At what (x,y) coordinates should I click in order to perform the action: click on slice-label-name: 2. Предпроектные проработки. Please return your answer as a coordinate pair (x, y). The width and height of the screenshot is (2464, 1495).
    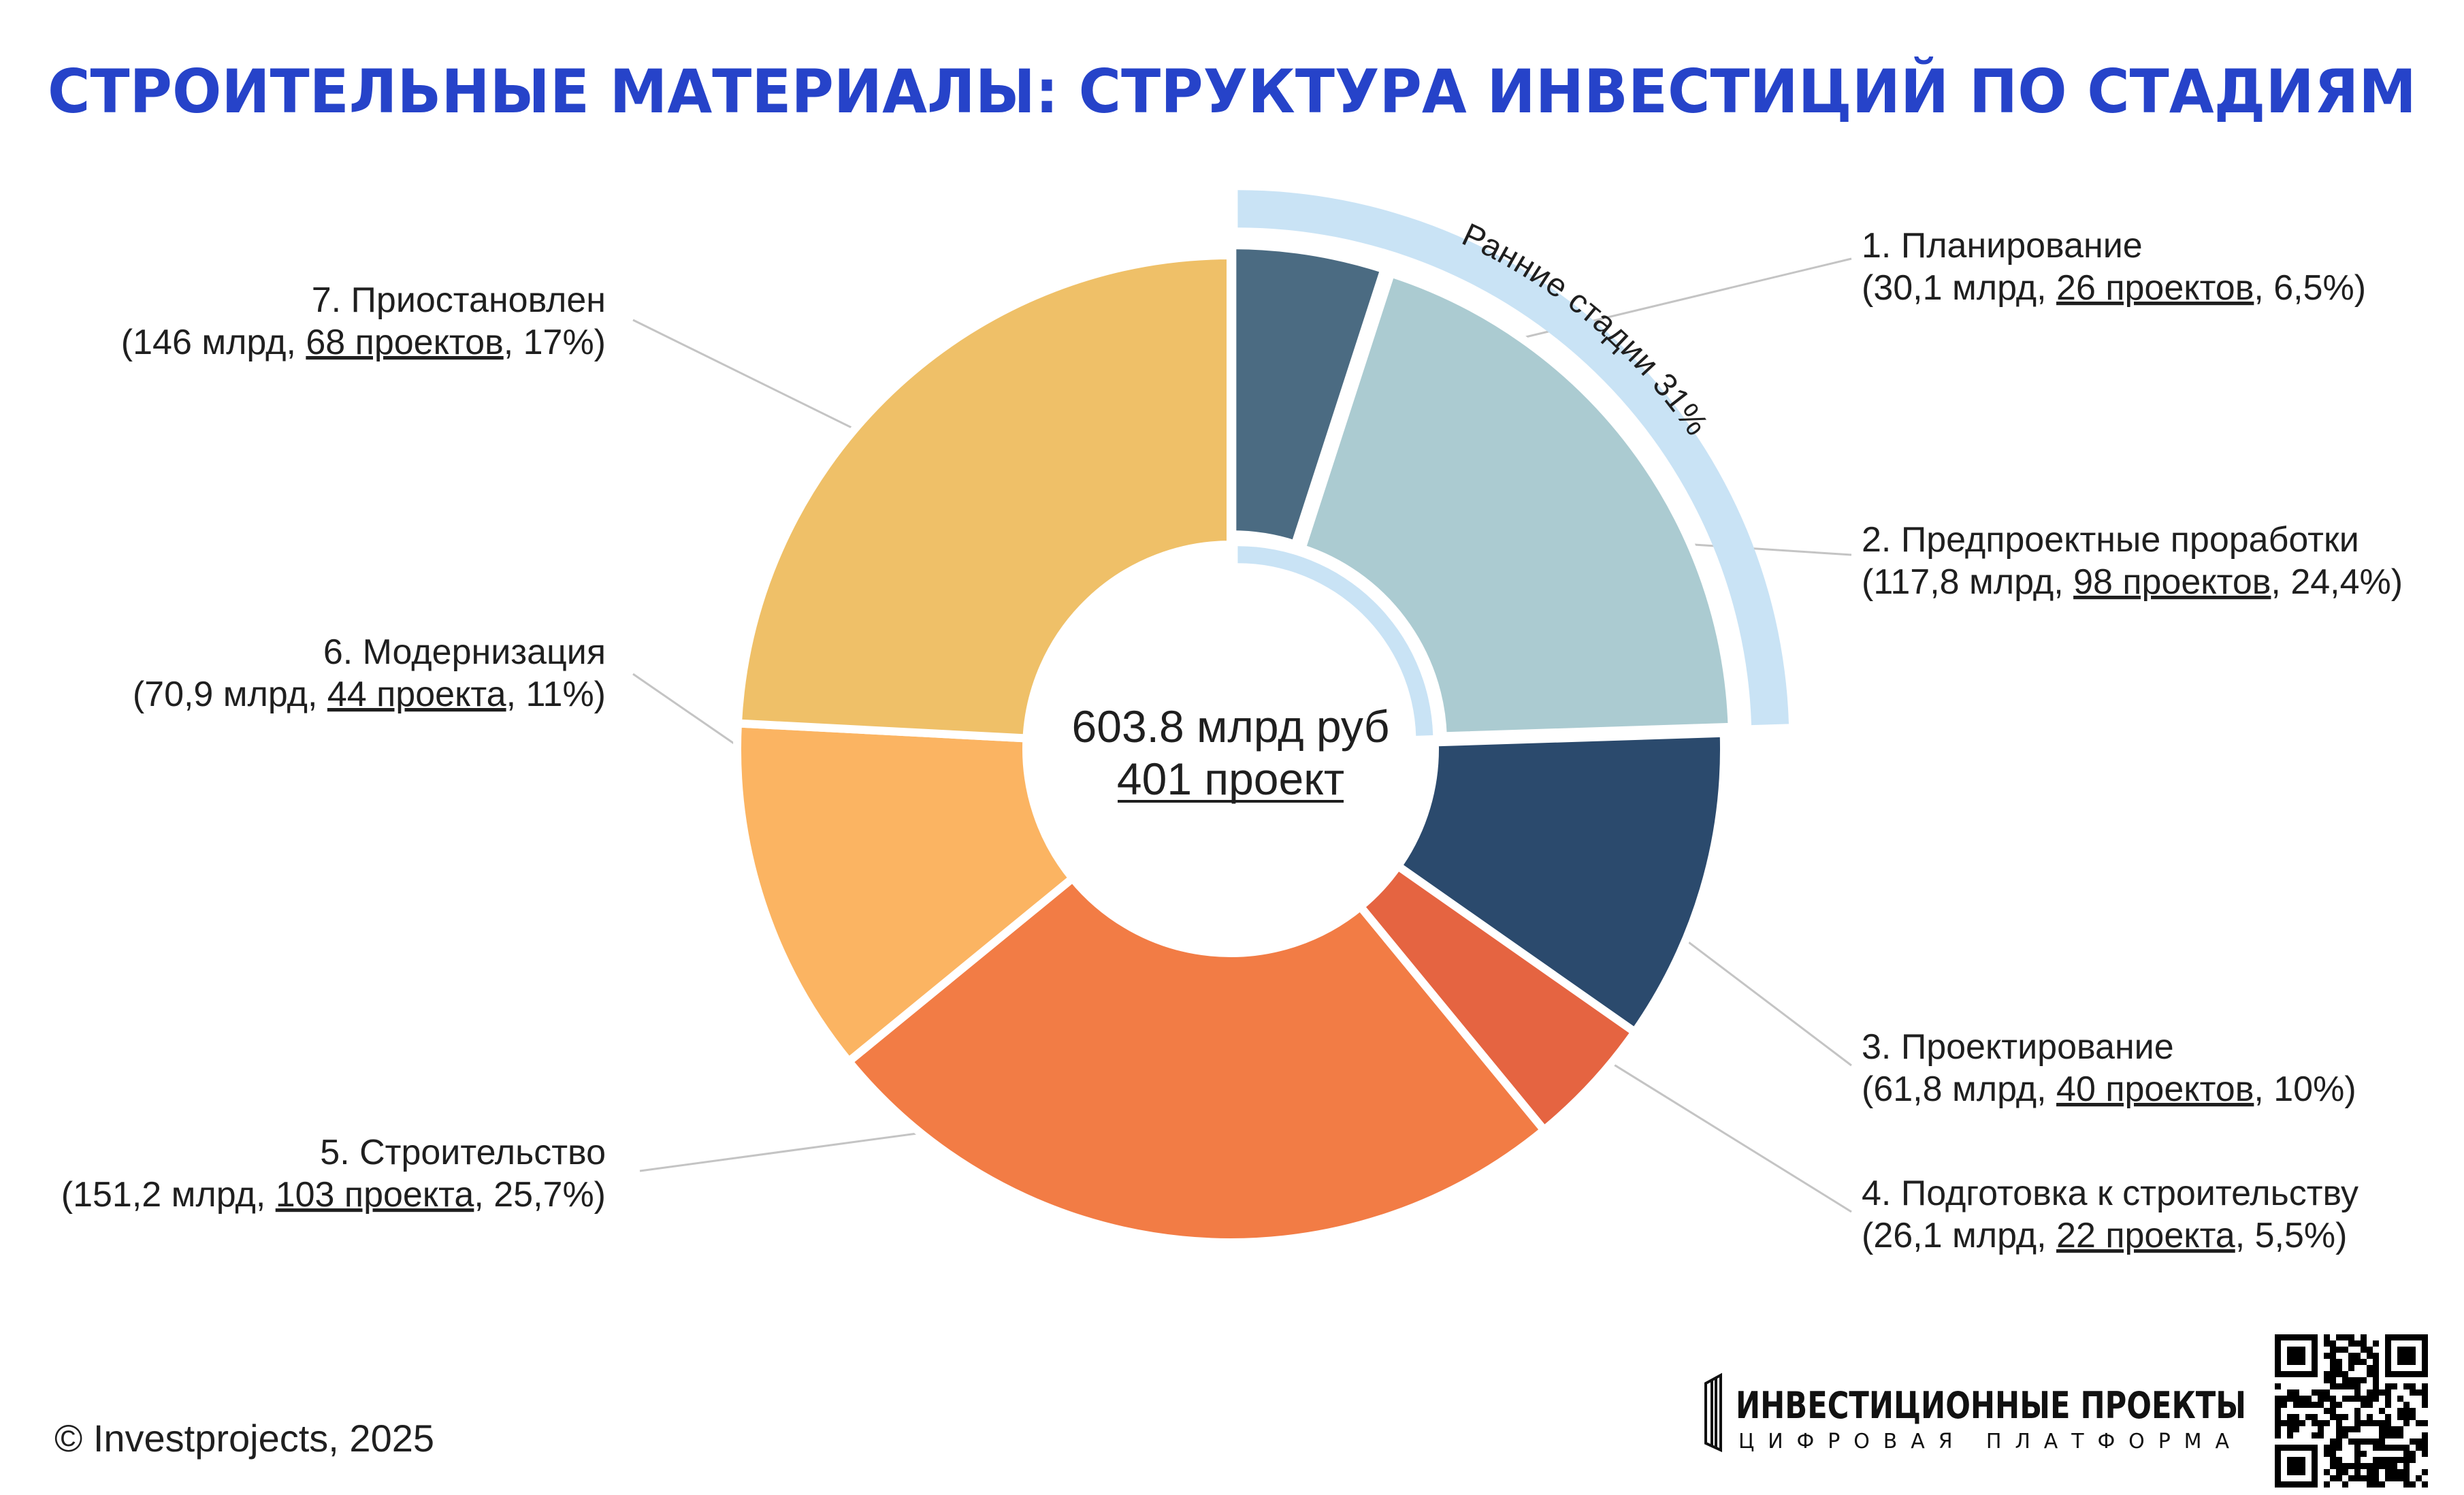
    Looking at the image, I should click on (2110, 540).